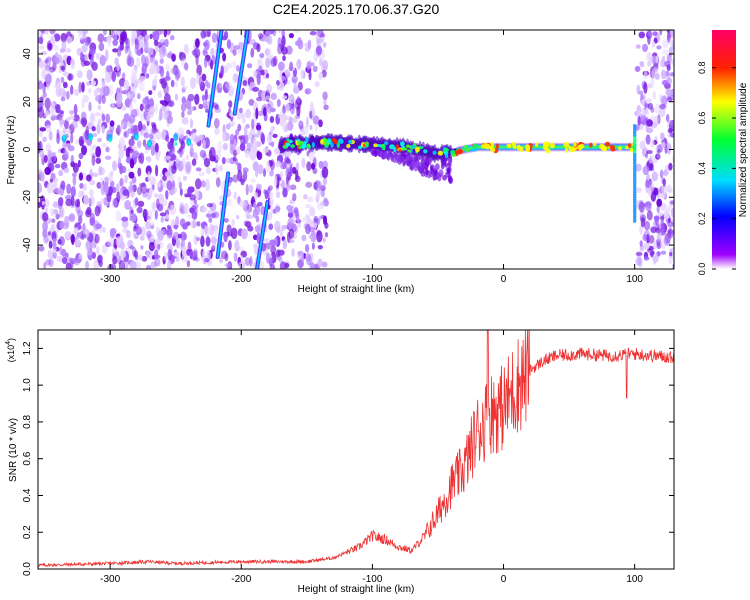  Describe the element at coordinates (634, 279) in the screenshot. I see `x-tick-label: 100` at that location.